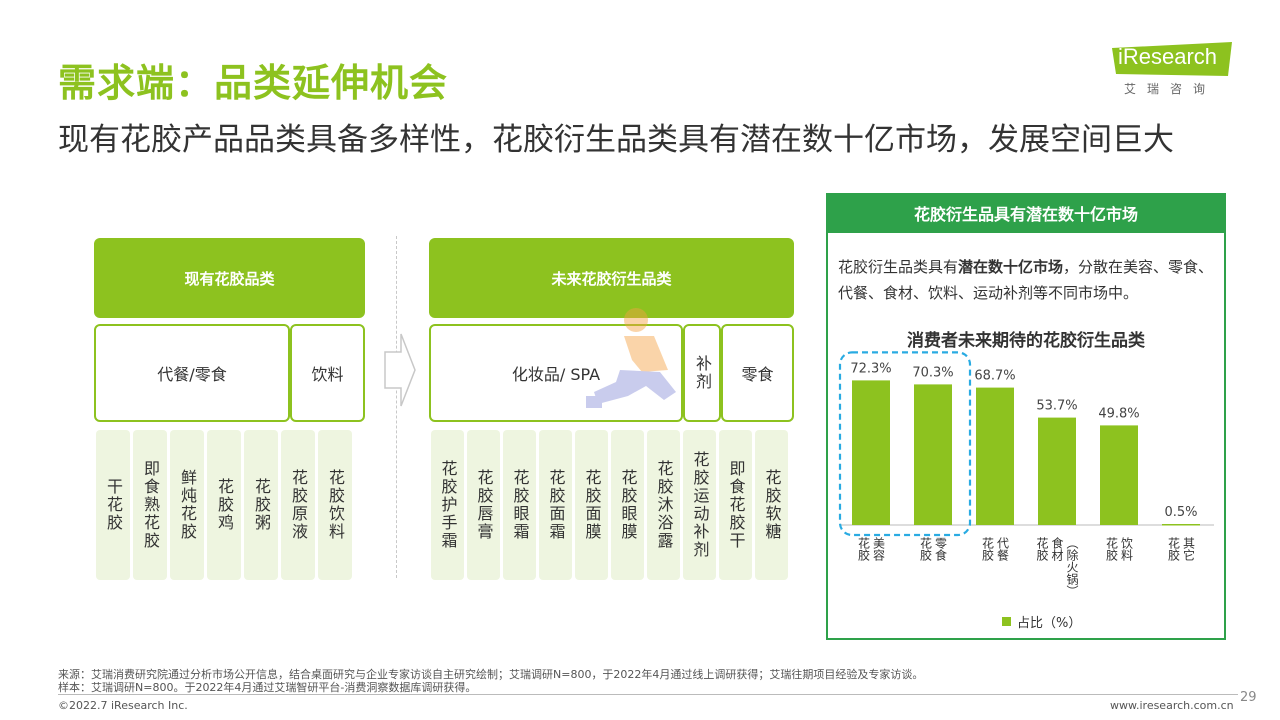 The width and height of the screenshot is (1280, 720). I want to click on future-item: 花胶面霜, so click(555, 505).